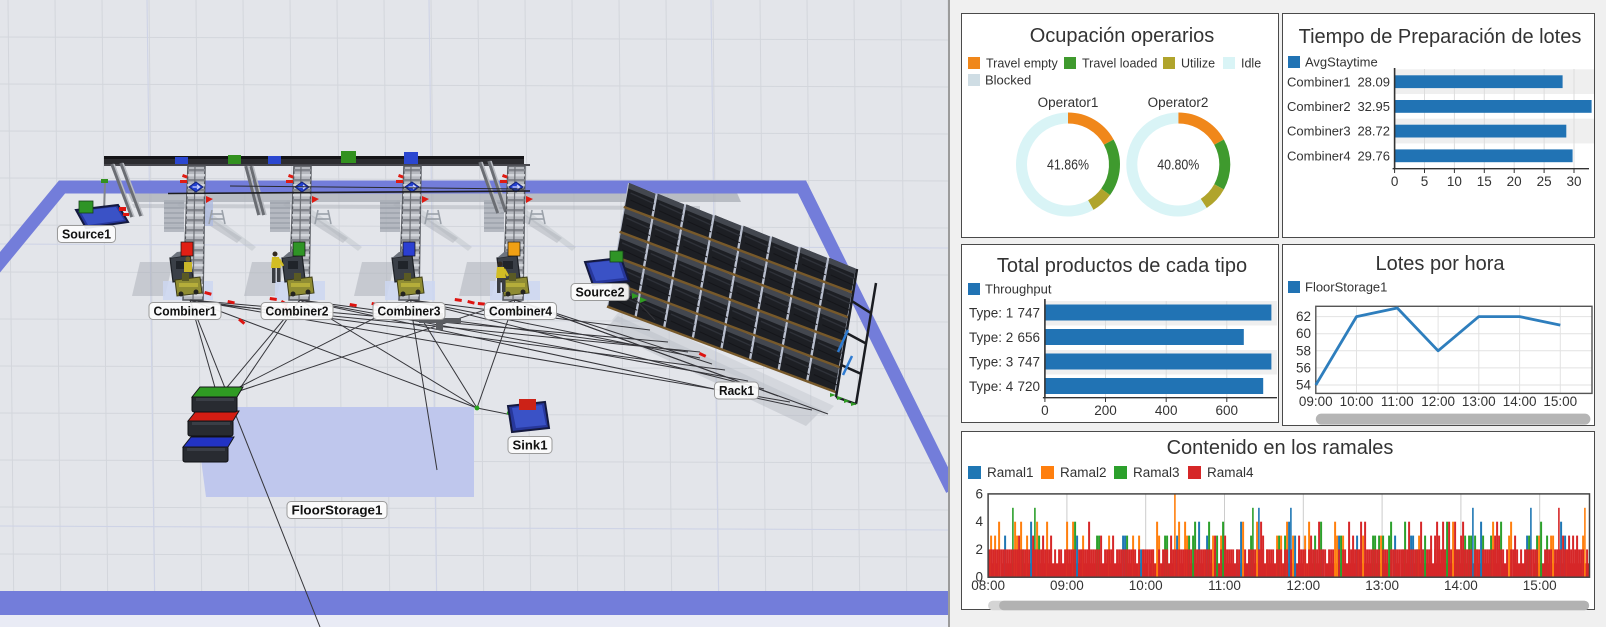 This screenshot has height=627, width=1606. What do you see at coordinates (1373, 155) in the screenshot?
I see `svg-text: 29.76` at bounding box center [1373, 155].